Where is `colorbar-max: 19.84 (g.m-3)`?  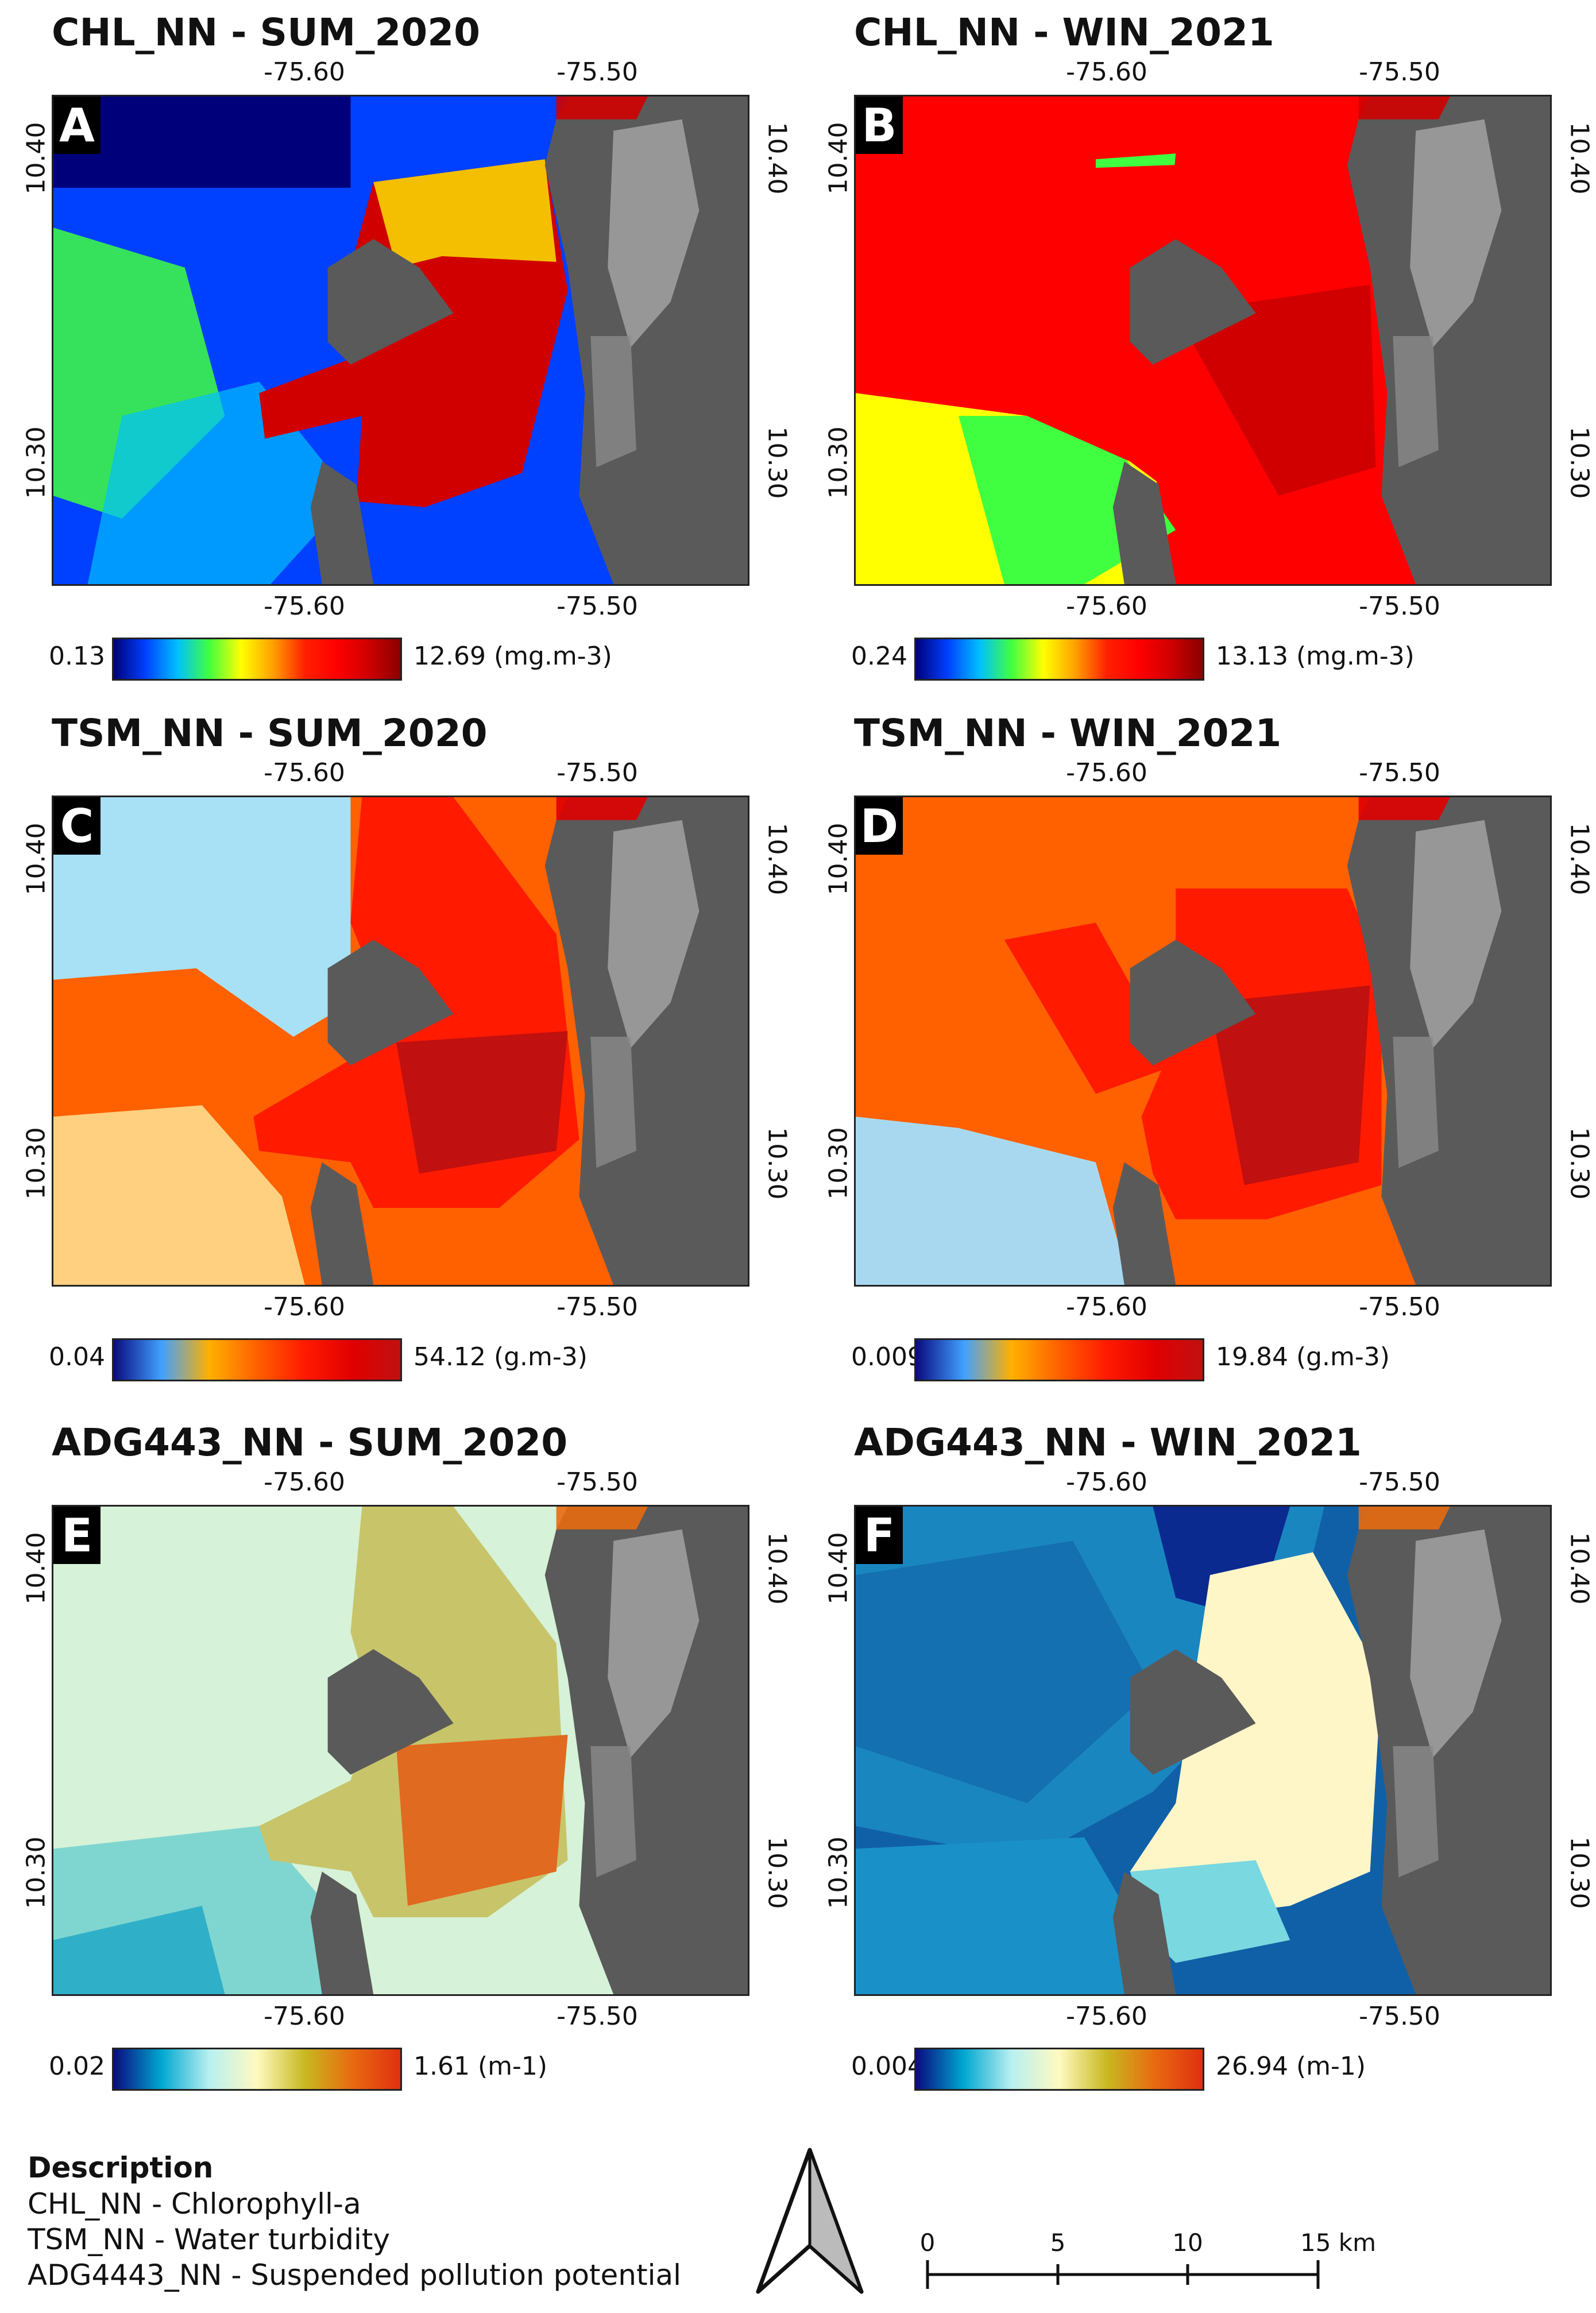
colorbar-max: 19.84 (g.m-3) is located at coordinates (1303, 1357).